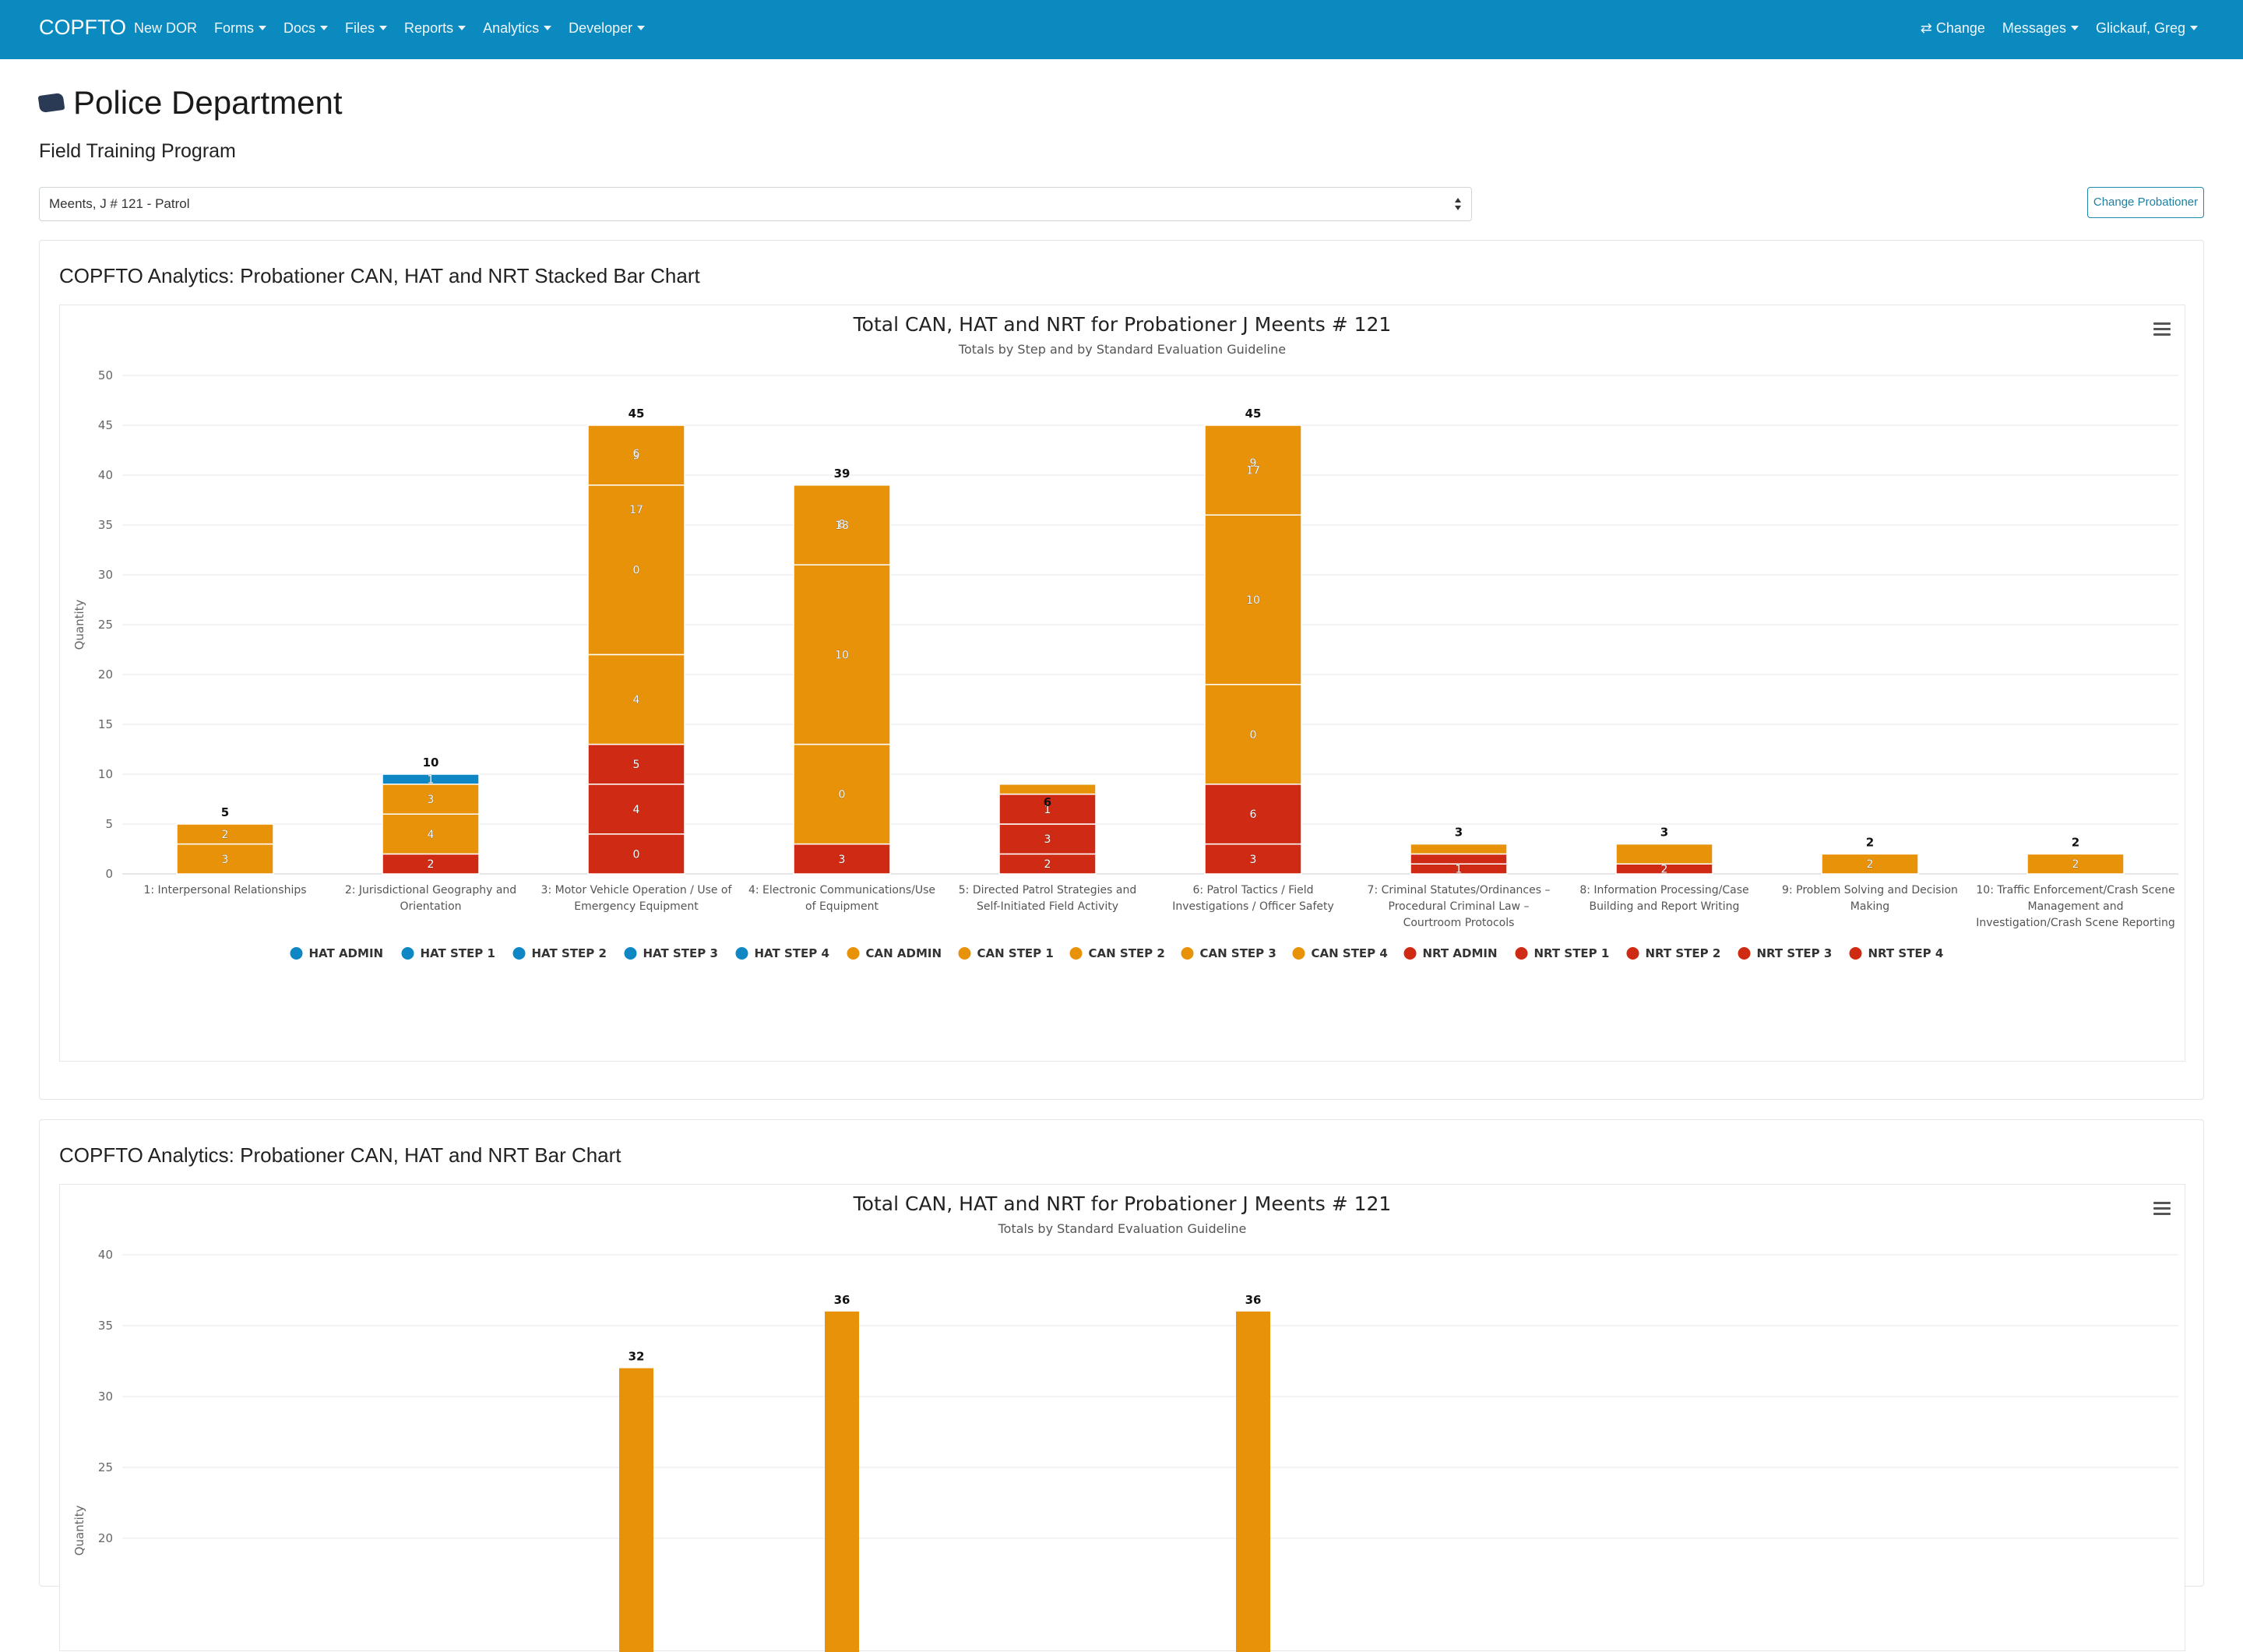  What do you see at coordinates (1683, 953) in the screenshot?
I see `legend-label: NRT STEP 2` at bounding box center [1683, 953].